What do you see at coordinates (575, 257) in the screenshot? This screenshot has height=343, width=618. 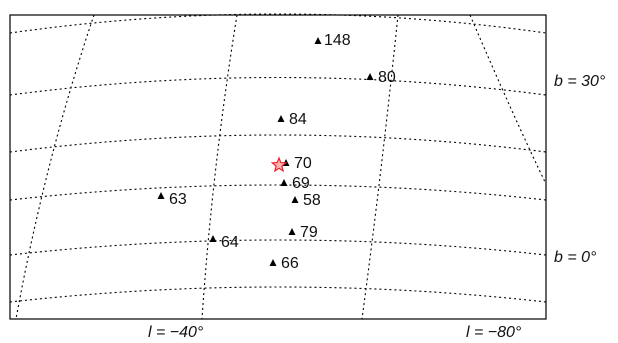 I see `latitude-label-0: b = 0°` at bounding box center [575, 257].